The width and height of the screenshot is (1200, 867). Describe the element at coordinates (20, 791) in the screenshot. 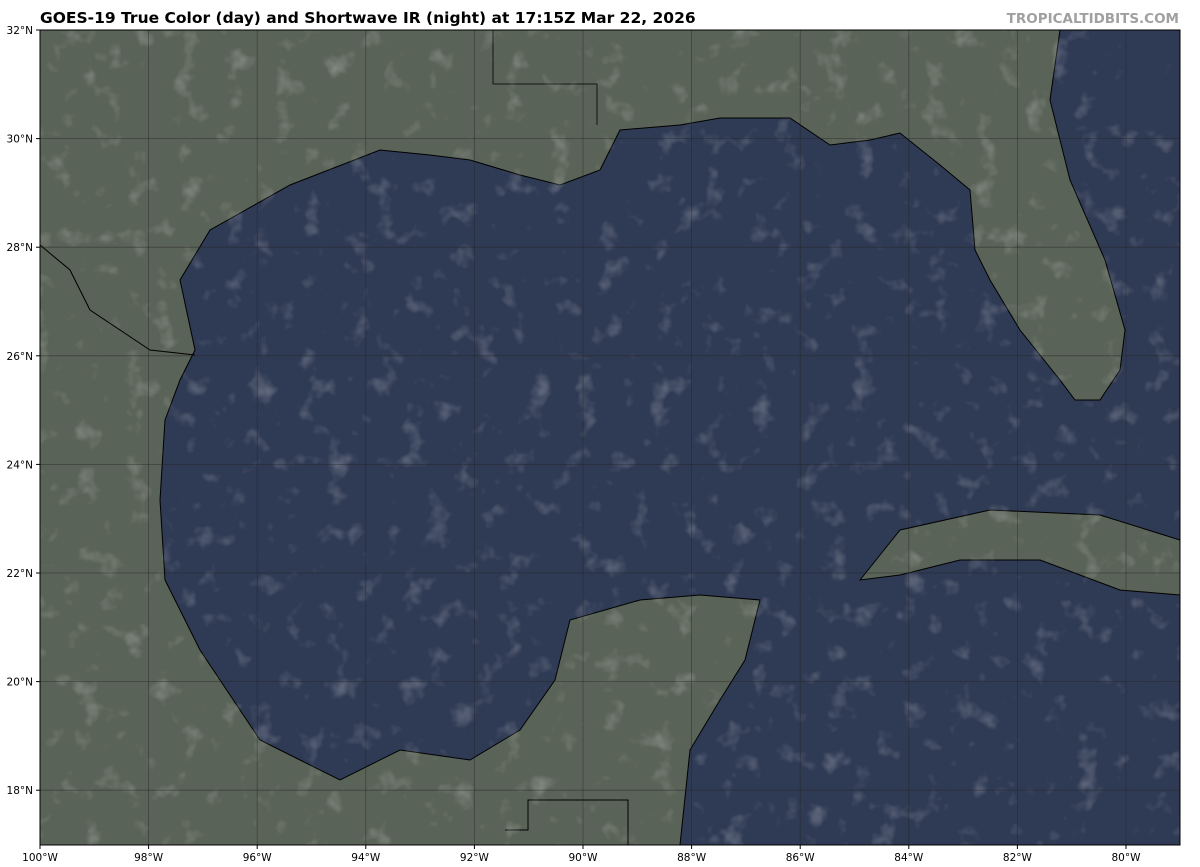

I see `lat-tick-label: 18°N` at that location.